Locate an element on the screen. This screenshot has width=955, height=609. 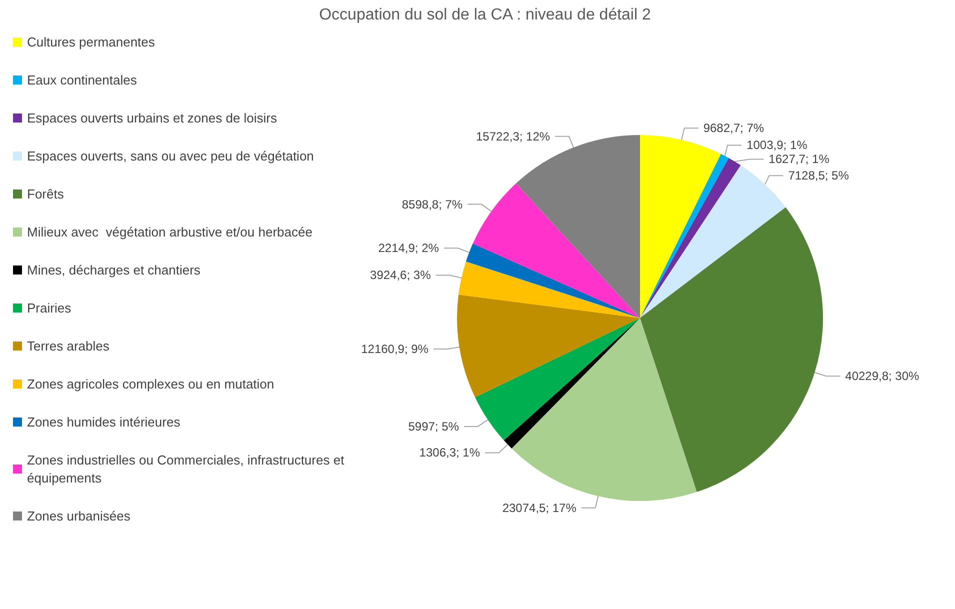
data-label: 1003,9; 1% is located at coordinates (777, 145).